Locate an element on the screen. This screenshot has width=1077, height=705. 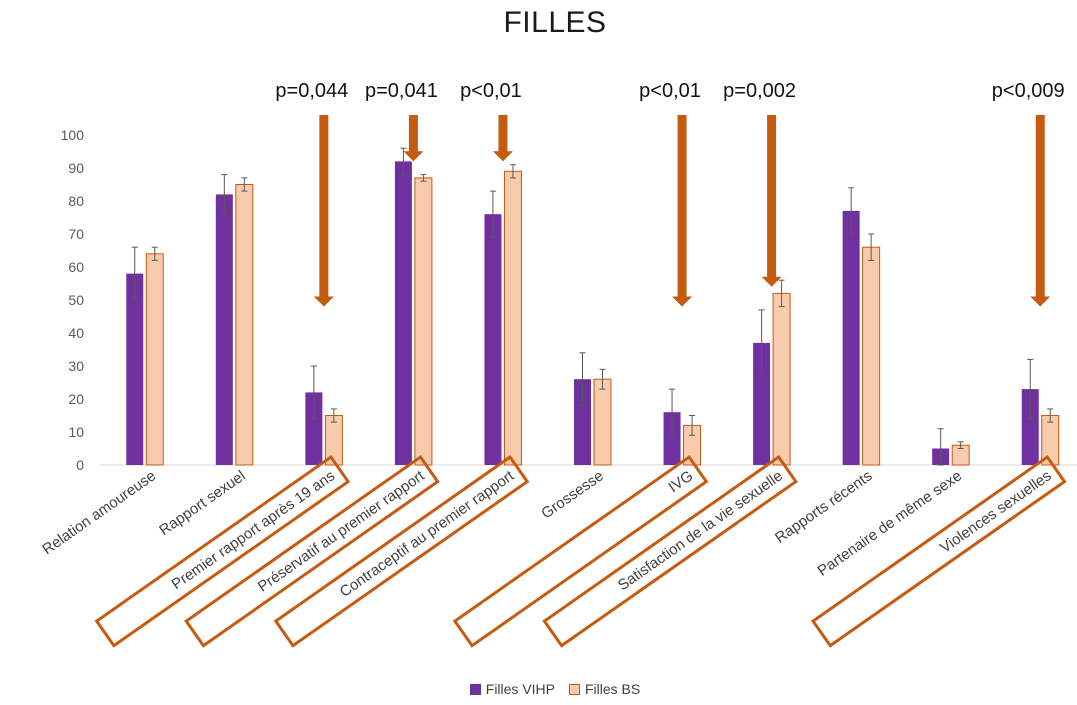
legend-item-vihp: Filles VIHP is located at coordinates (512, 689).